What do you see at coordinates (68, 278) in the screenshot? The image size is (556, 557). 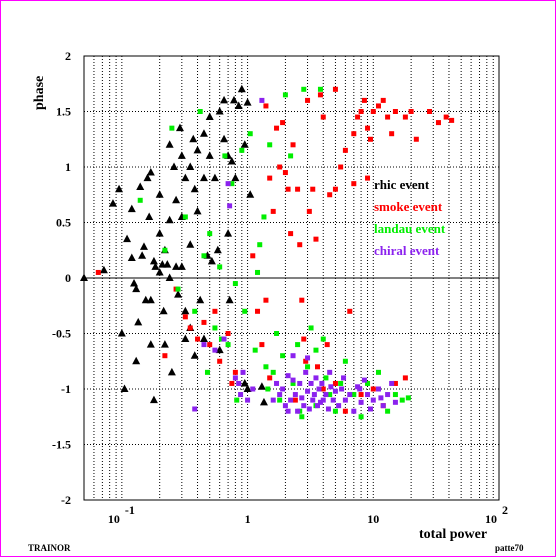 I see `y-tick-label: 0` at bounding box center [68, 278].